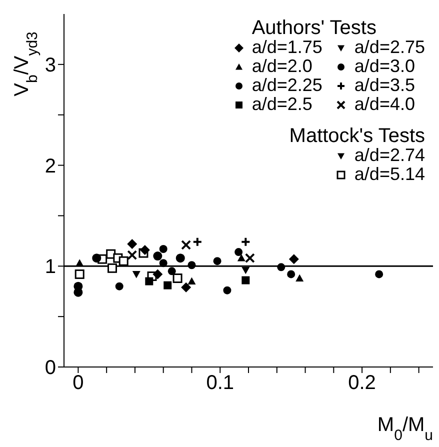 This screenshot has height=447, width=439. I want to click on legend-label: a/d=2.0, so click(282, 66).